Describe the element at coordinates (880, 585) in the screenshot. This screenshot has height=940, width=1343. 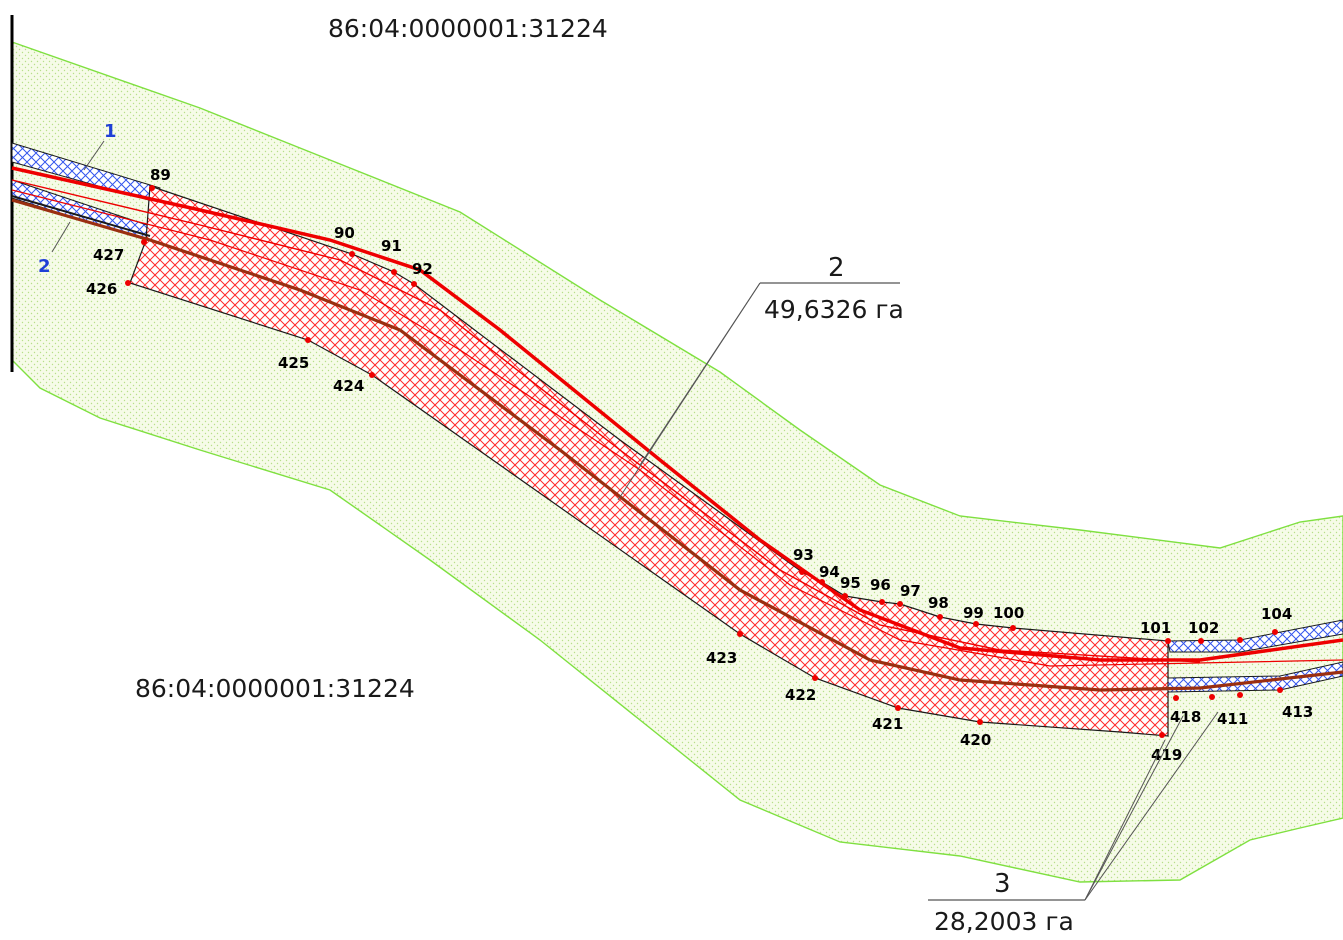
I see `point-label-96: 96` at that location.